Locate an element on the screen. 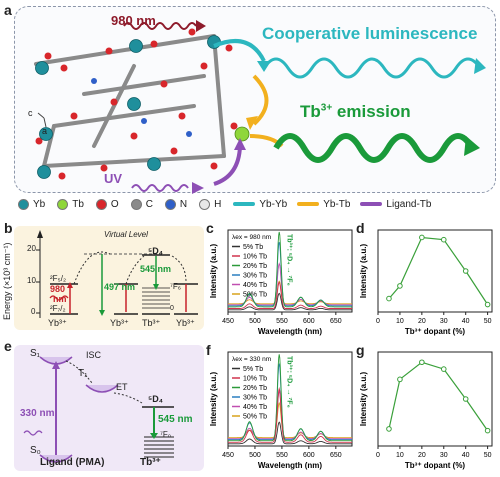 This screenshot has height=477, width=500. ligand-label: Ligand (PMA) is located at coordinates (72, 462).